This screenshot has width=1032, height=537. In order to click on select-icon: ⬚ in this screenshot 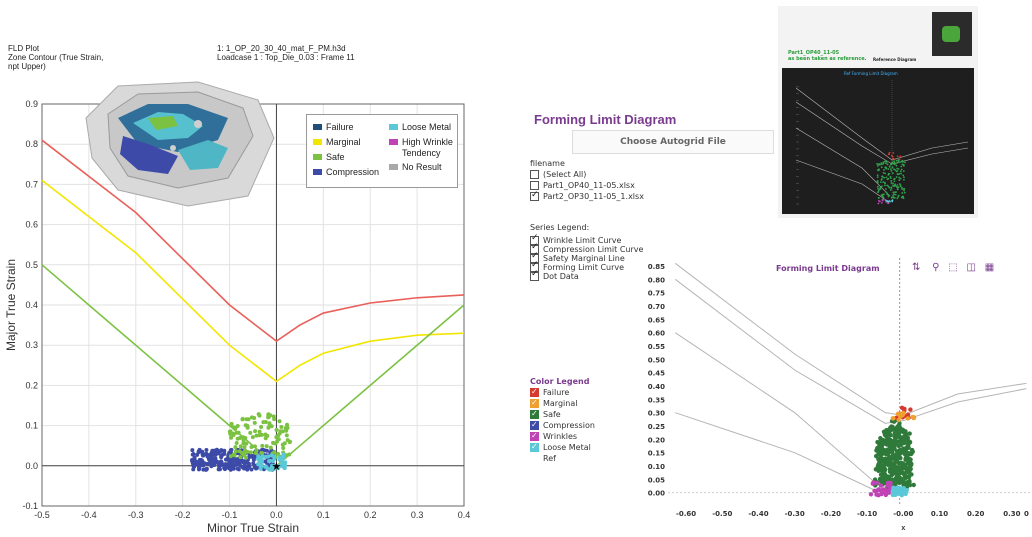, I will do `click(953, 267)`.